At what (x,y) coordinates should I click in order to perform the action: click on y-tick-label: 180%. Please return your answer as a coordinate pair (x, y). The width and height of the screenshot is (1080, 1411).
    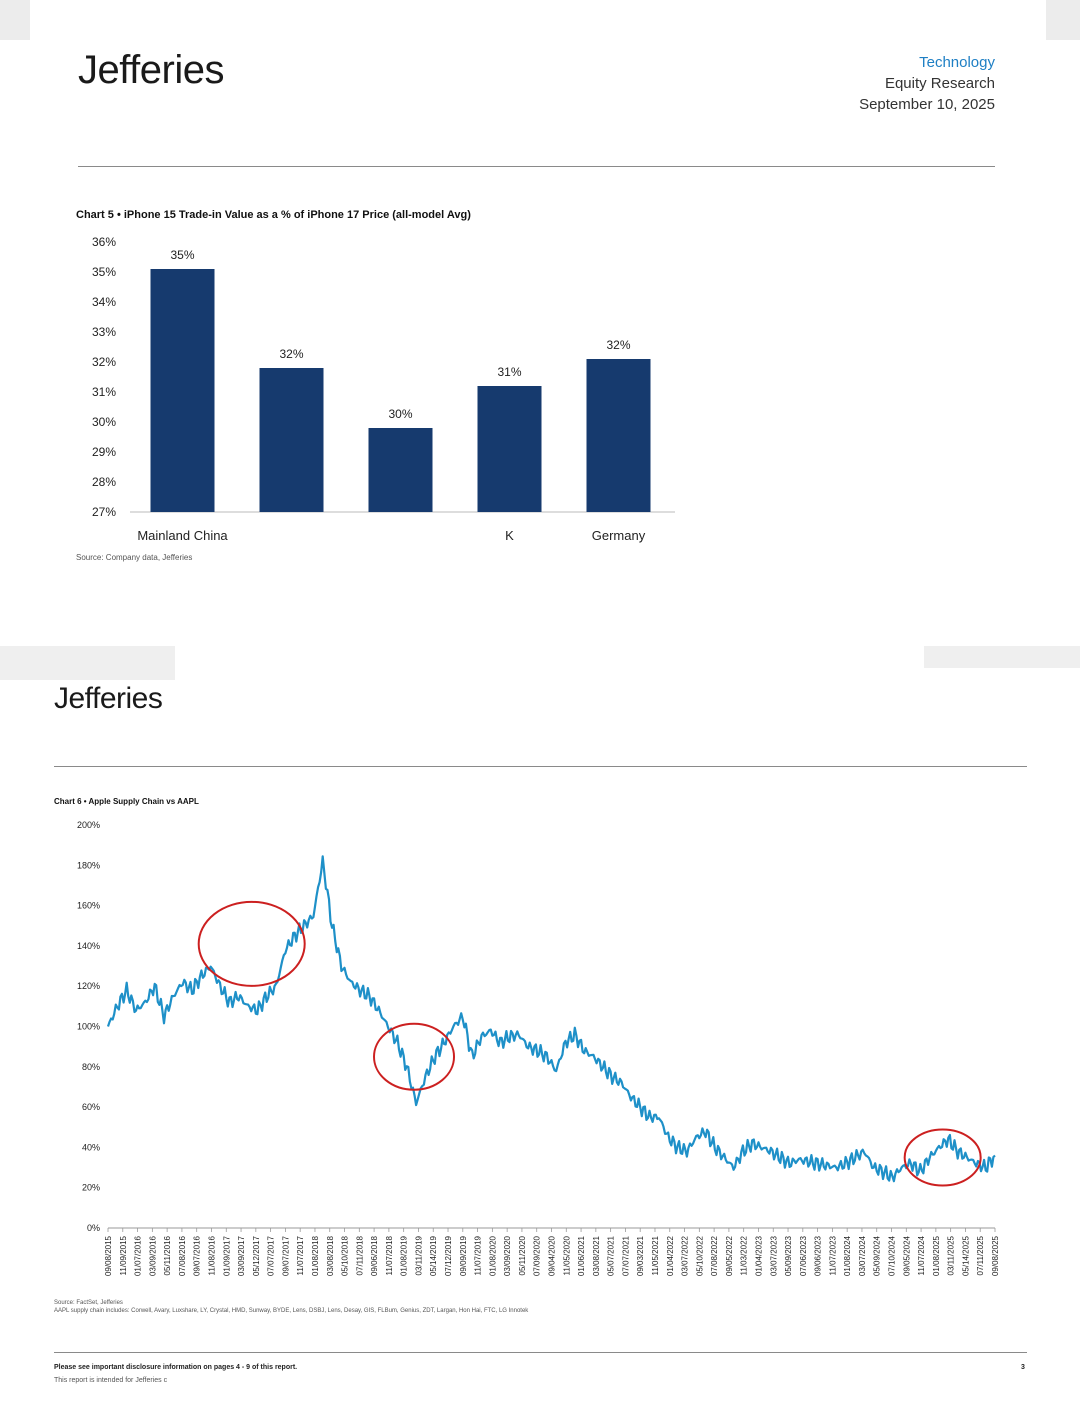
    Looking at the image, I should click on (88, 865).